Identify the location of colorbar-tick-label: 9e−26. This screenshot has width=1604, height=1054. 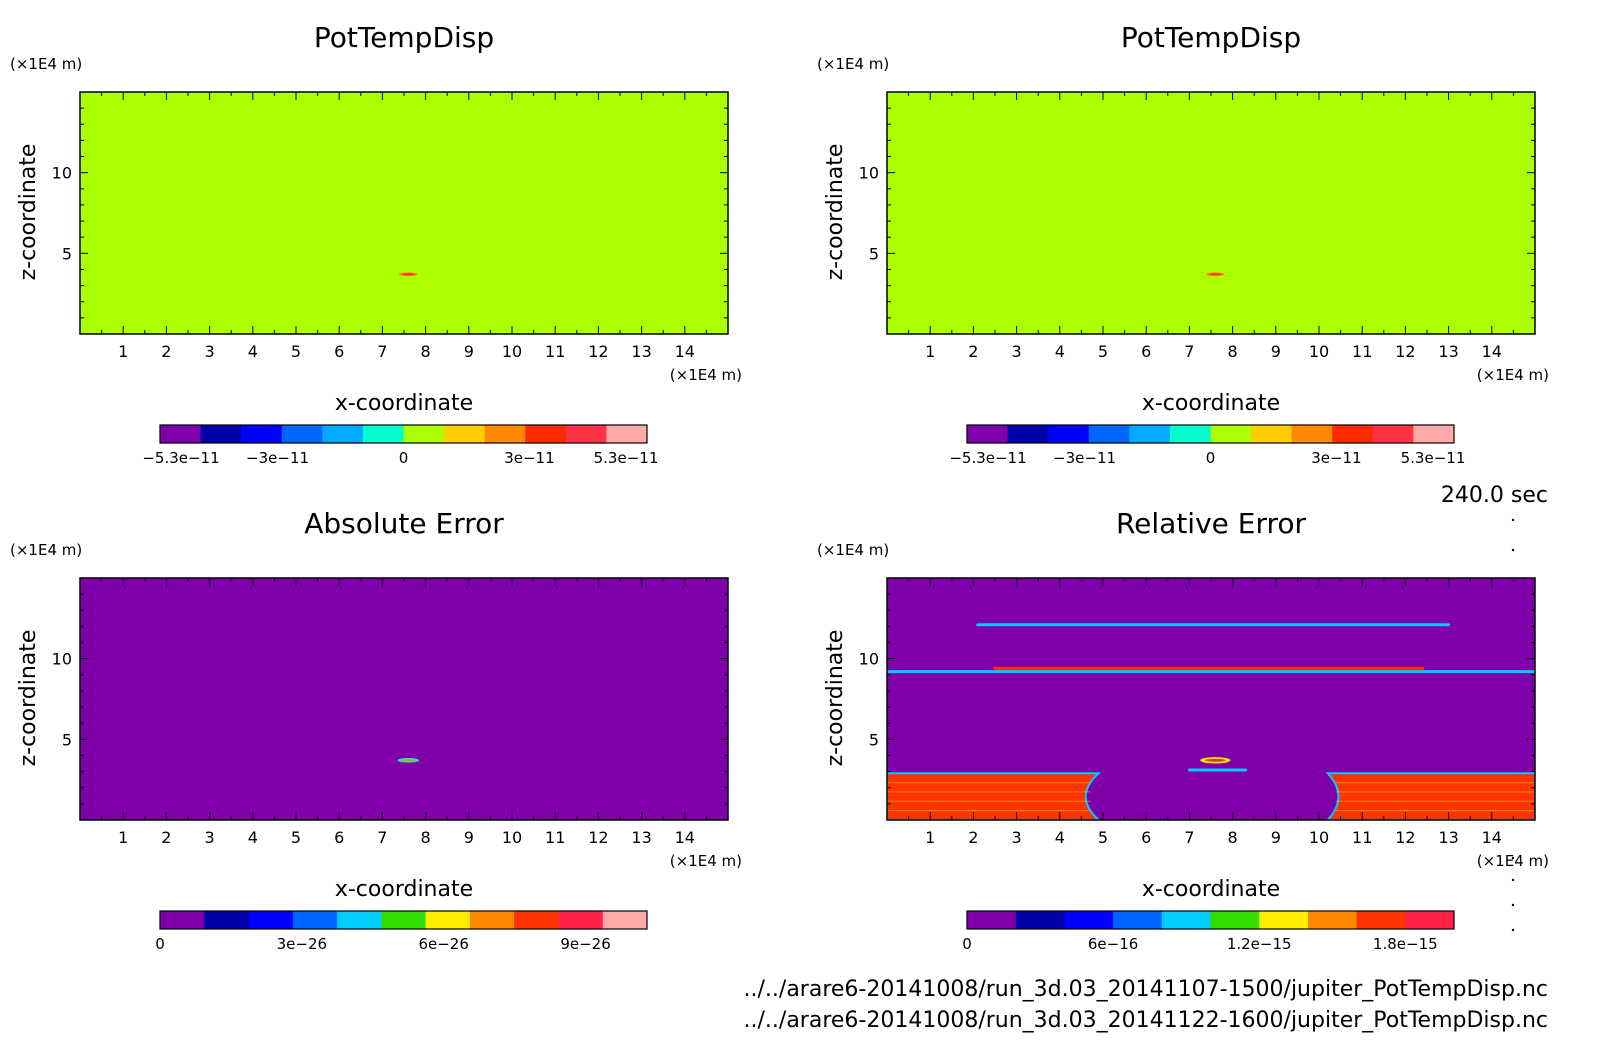
(585, 944).